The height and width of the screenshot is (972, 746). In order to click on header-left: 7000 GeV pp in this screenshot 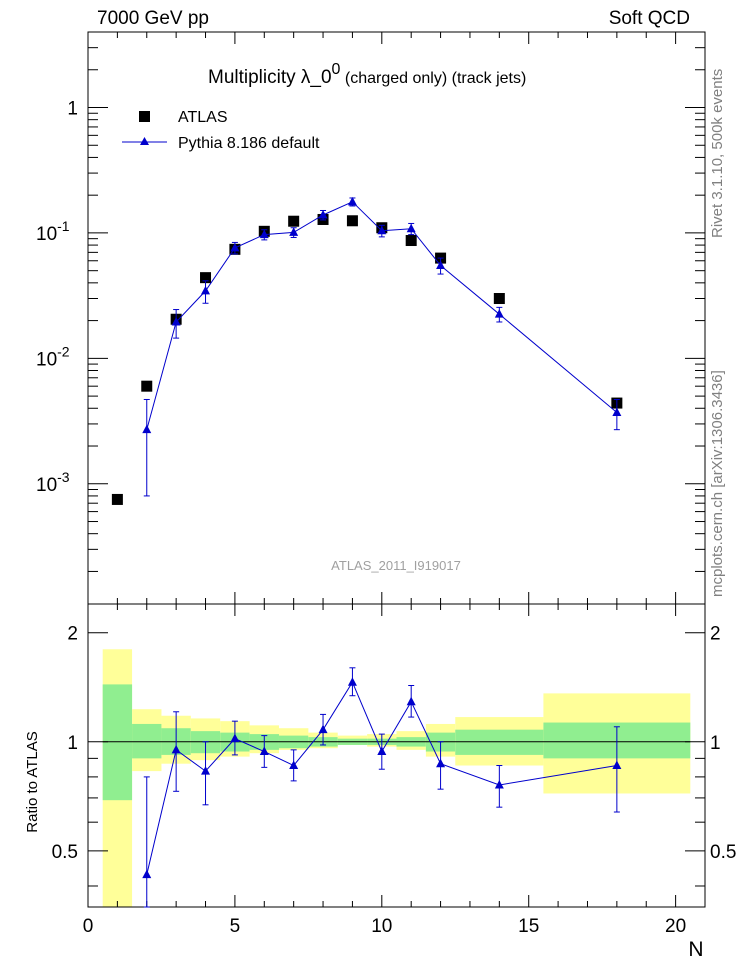, I will do `click(153, 18)`.